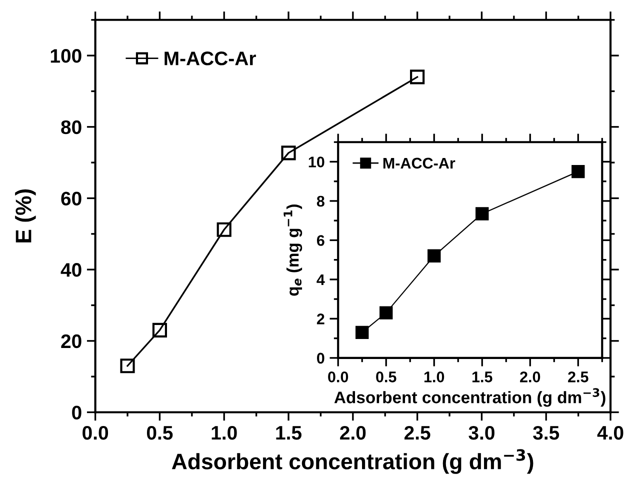  I want to click on y-tick-label: 4, so click(320, 279).